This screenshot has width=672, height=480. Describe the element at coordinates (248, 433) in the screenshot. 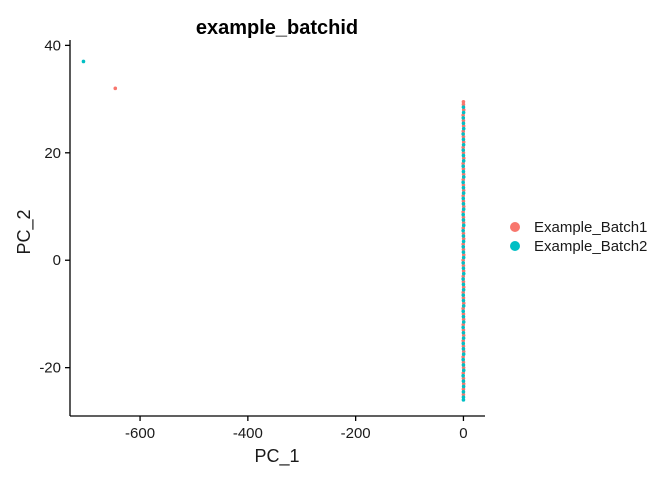

I see `x-tick-label: -400` at that location.